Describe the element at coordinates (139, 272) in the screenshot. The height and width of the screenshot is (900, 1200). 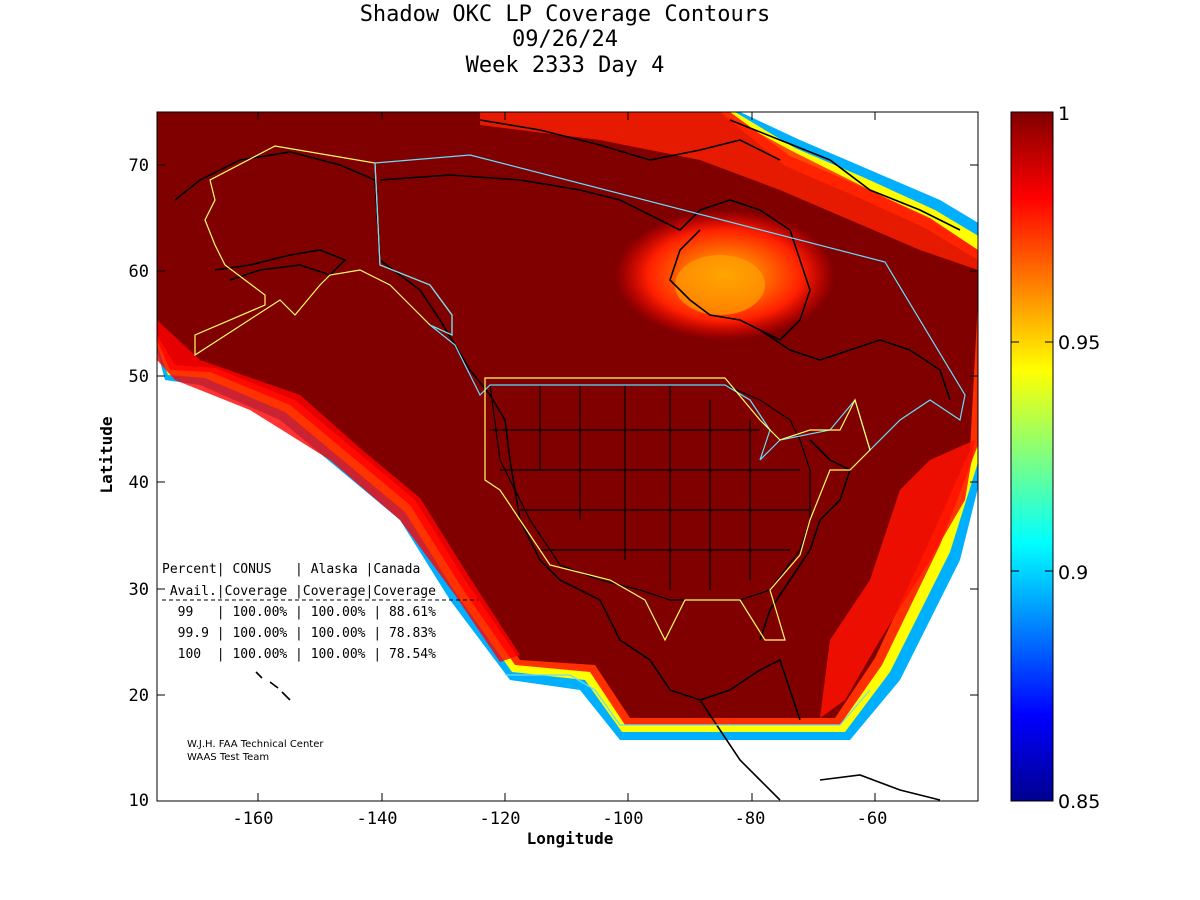
I see `y-tick-label: 60` at that location.